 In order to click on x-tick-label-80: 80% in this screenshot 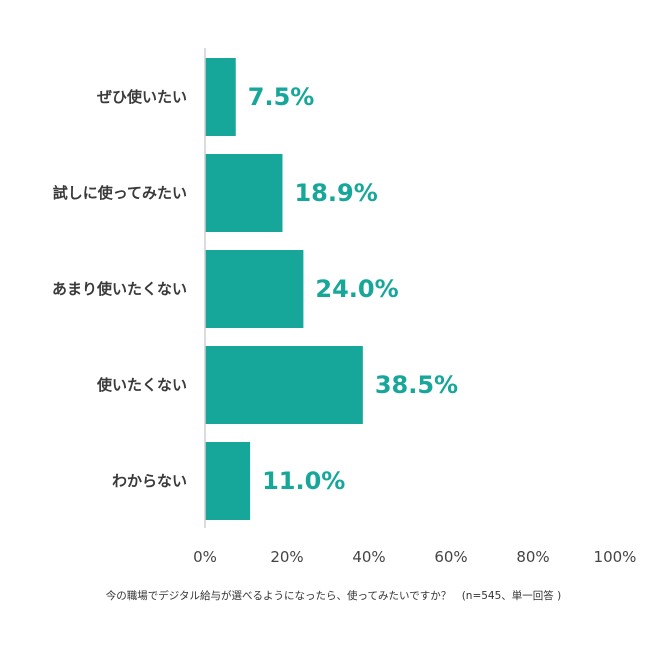, I will do `click(532, 557)`.